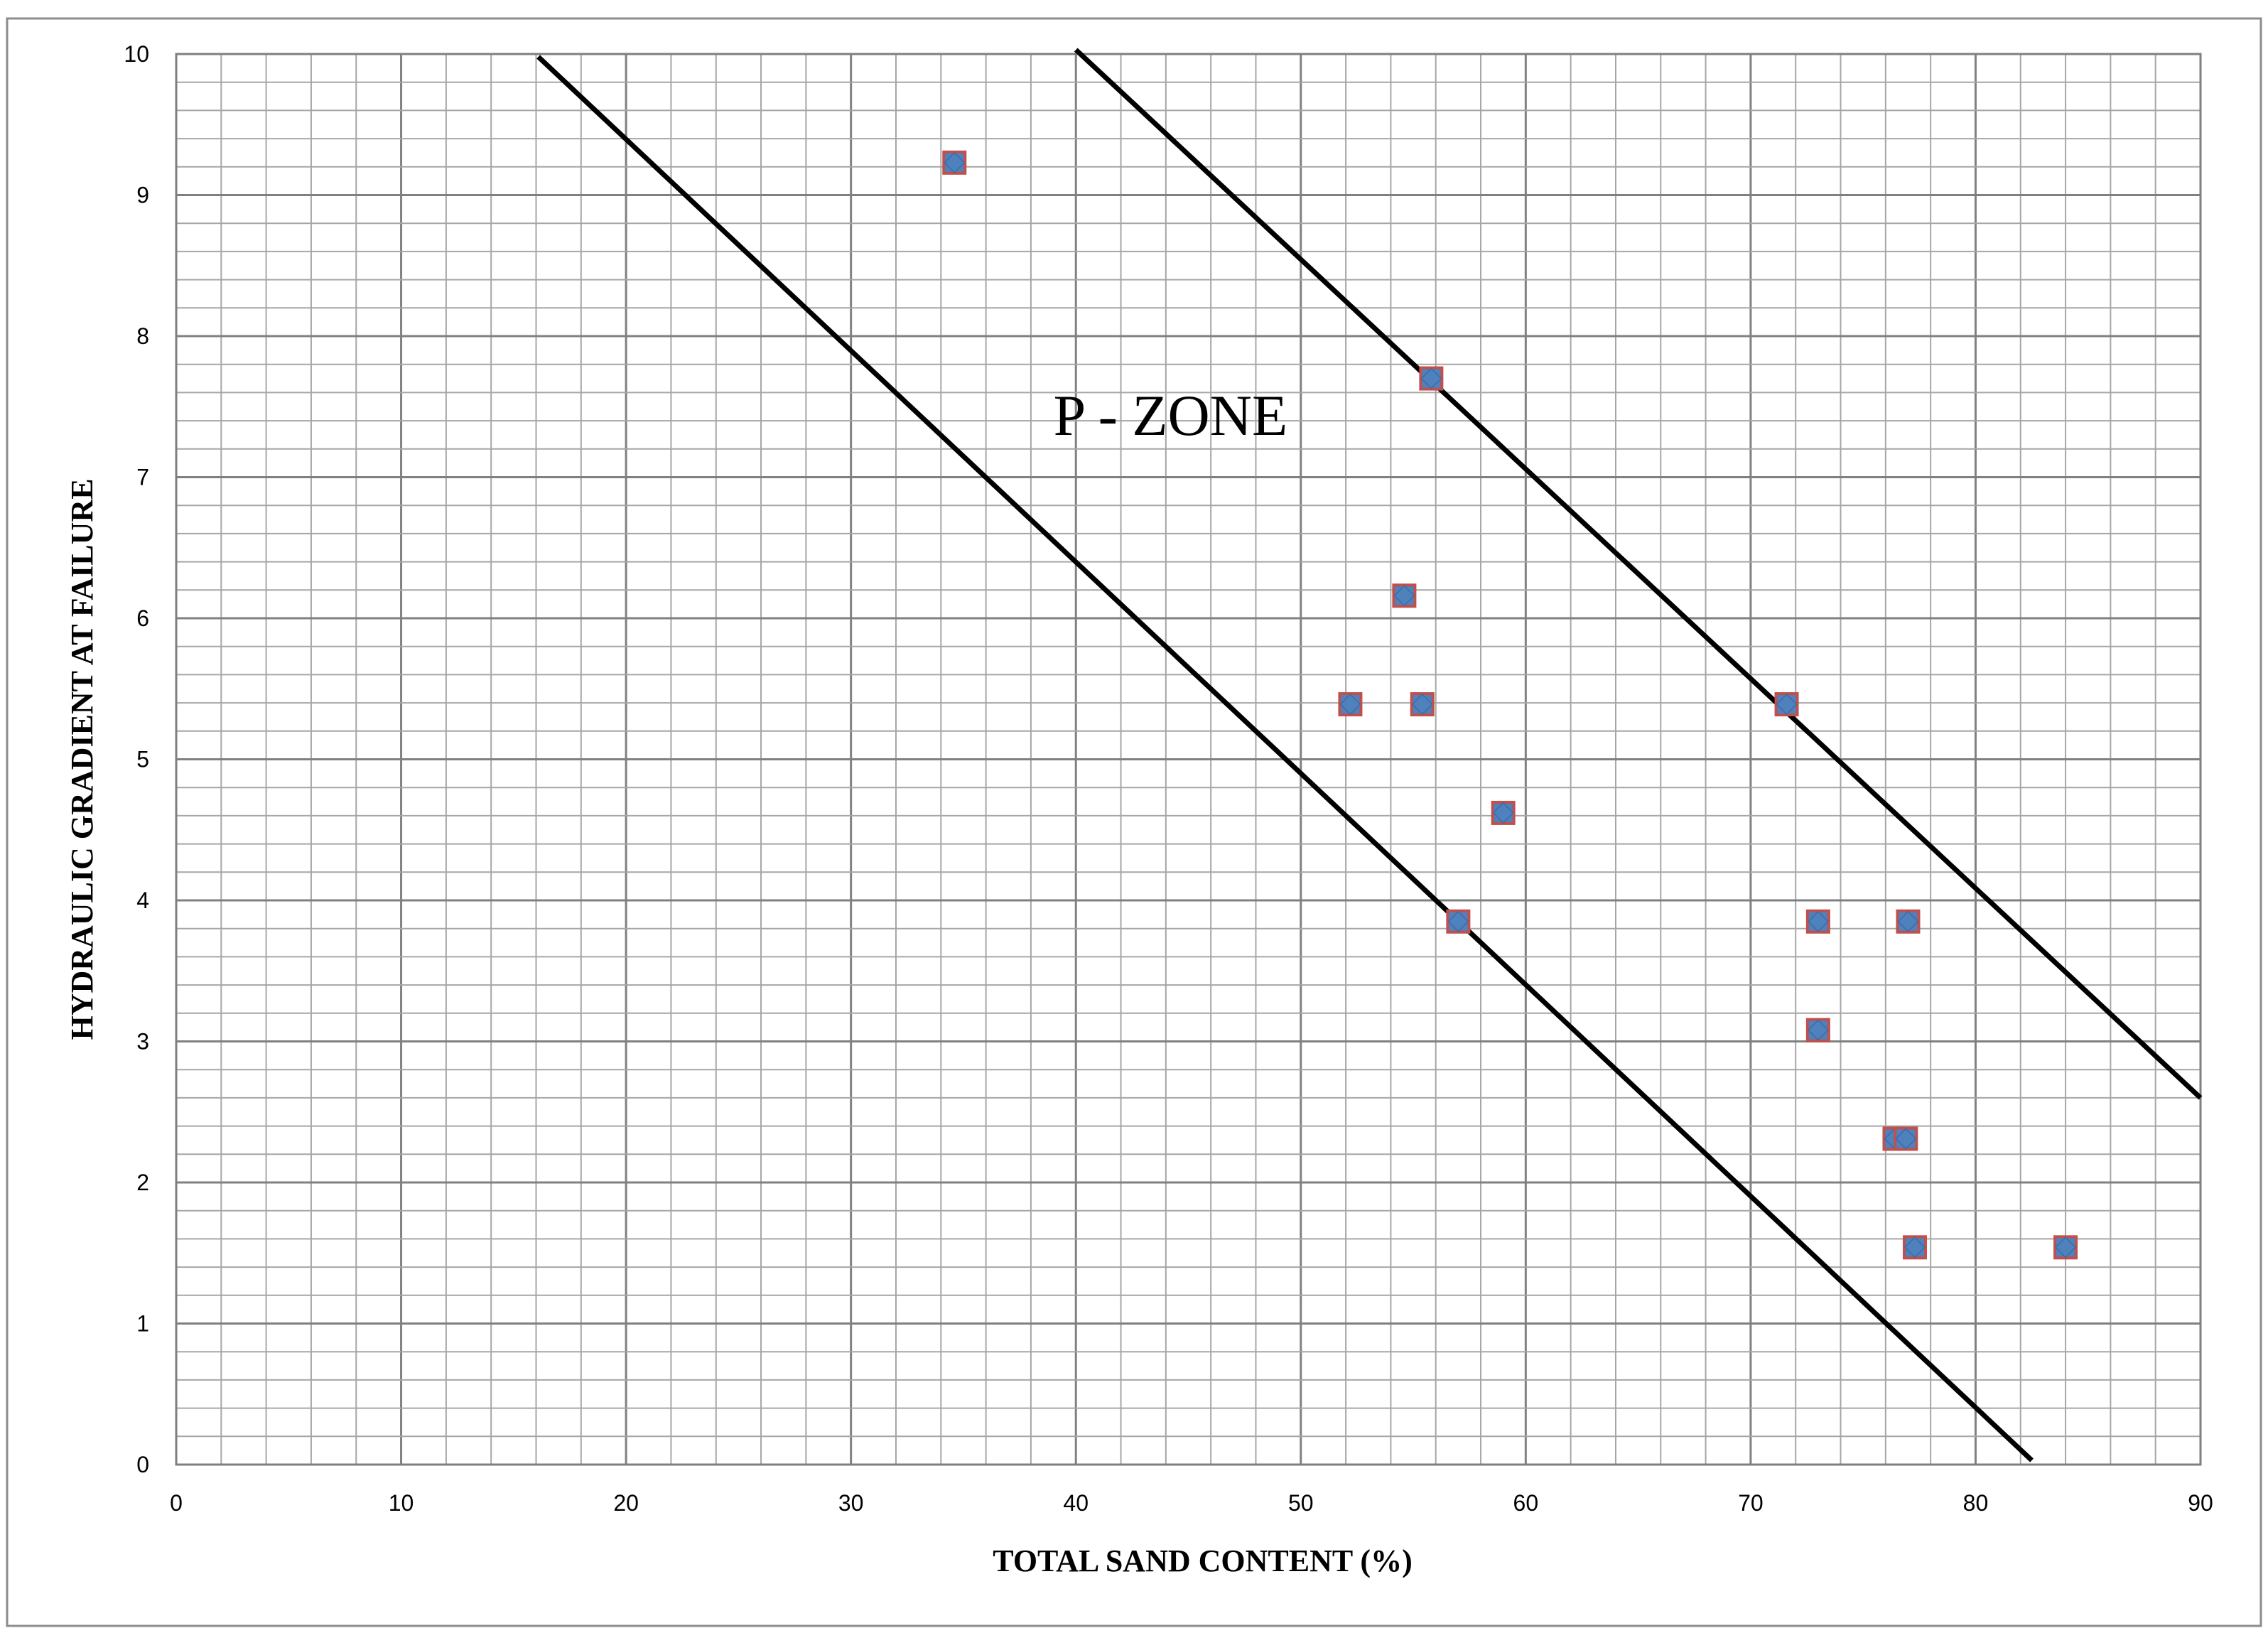 Image resolution: width=2268 pixels, height=1633 pixels. I want to click on x-tick-label: 30, so click(851, 1503).